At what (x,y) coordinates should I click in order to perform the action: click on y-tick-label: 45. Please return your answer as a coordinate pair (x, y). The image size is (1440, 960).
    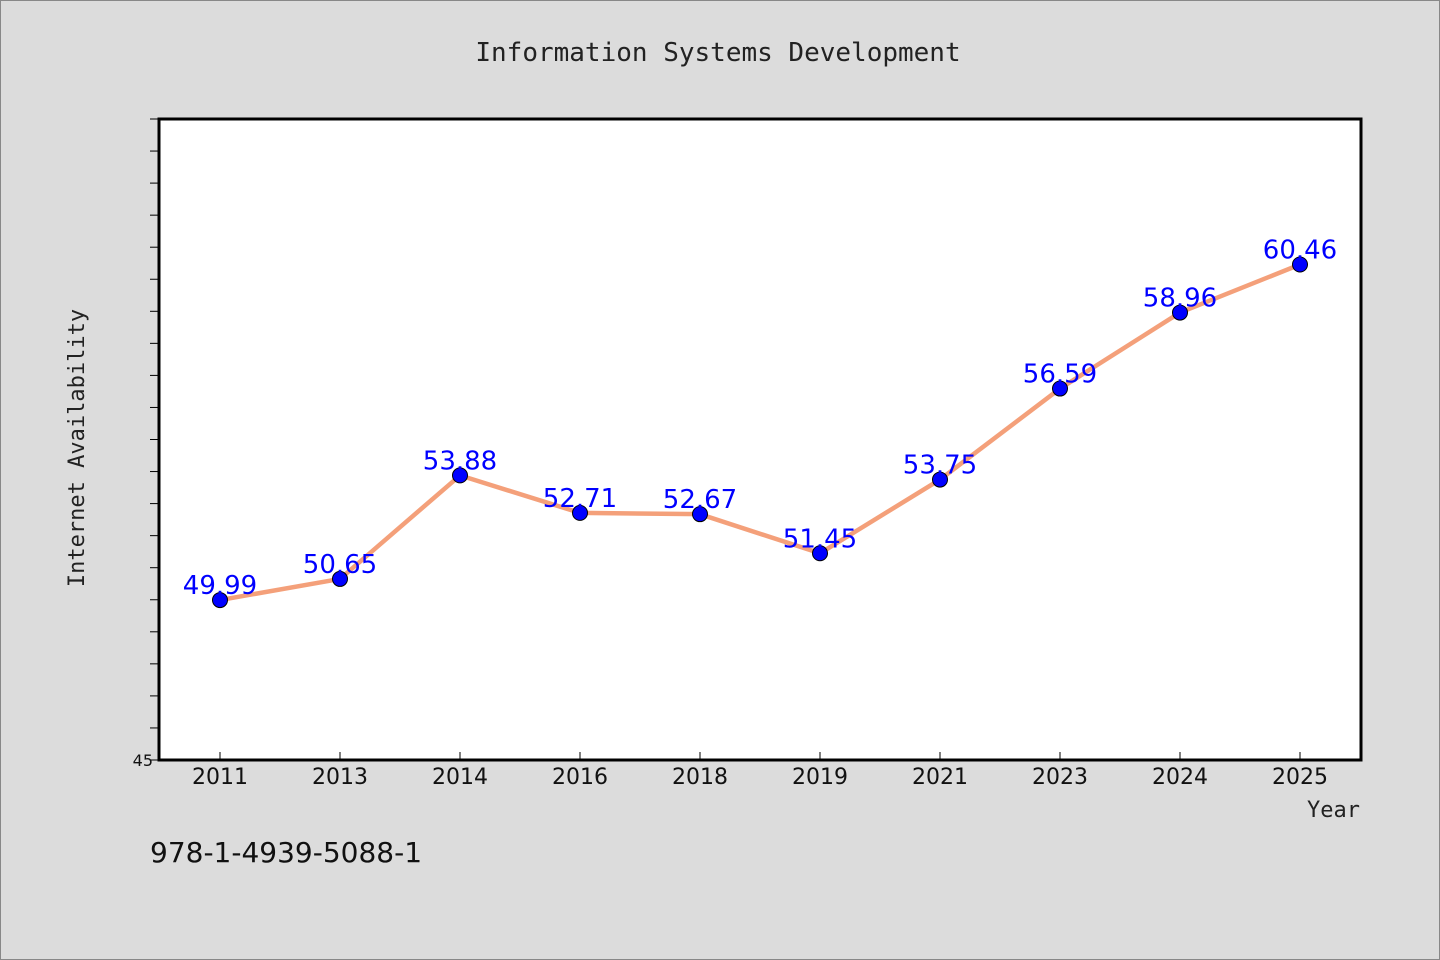
    Looking at the image, I should click on (143, 760).